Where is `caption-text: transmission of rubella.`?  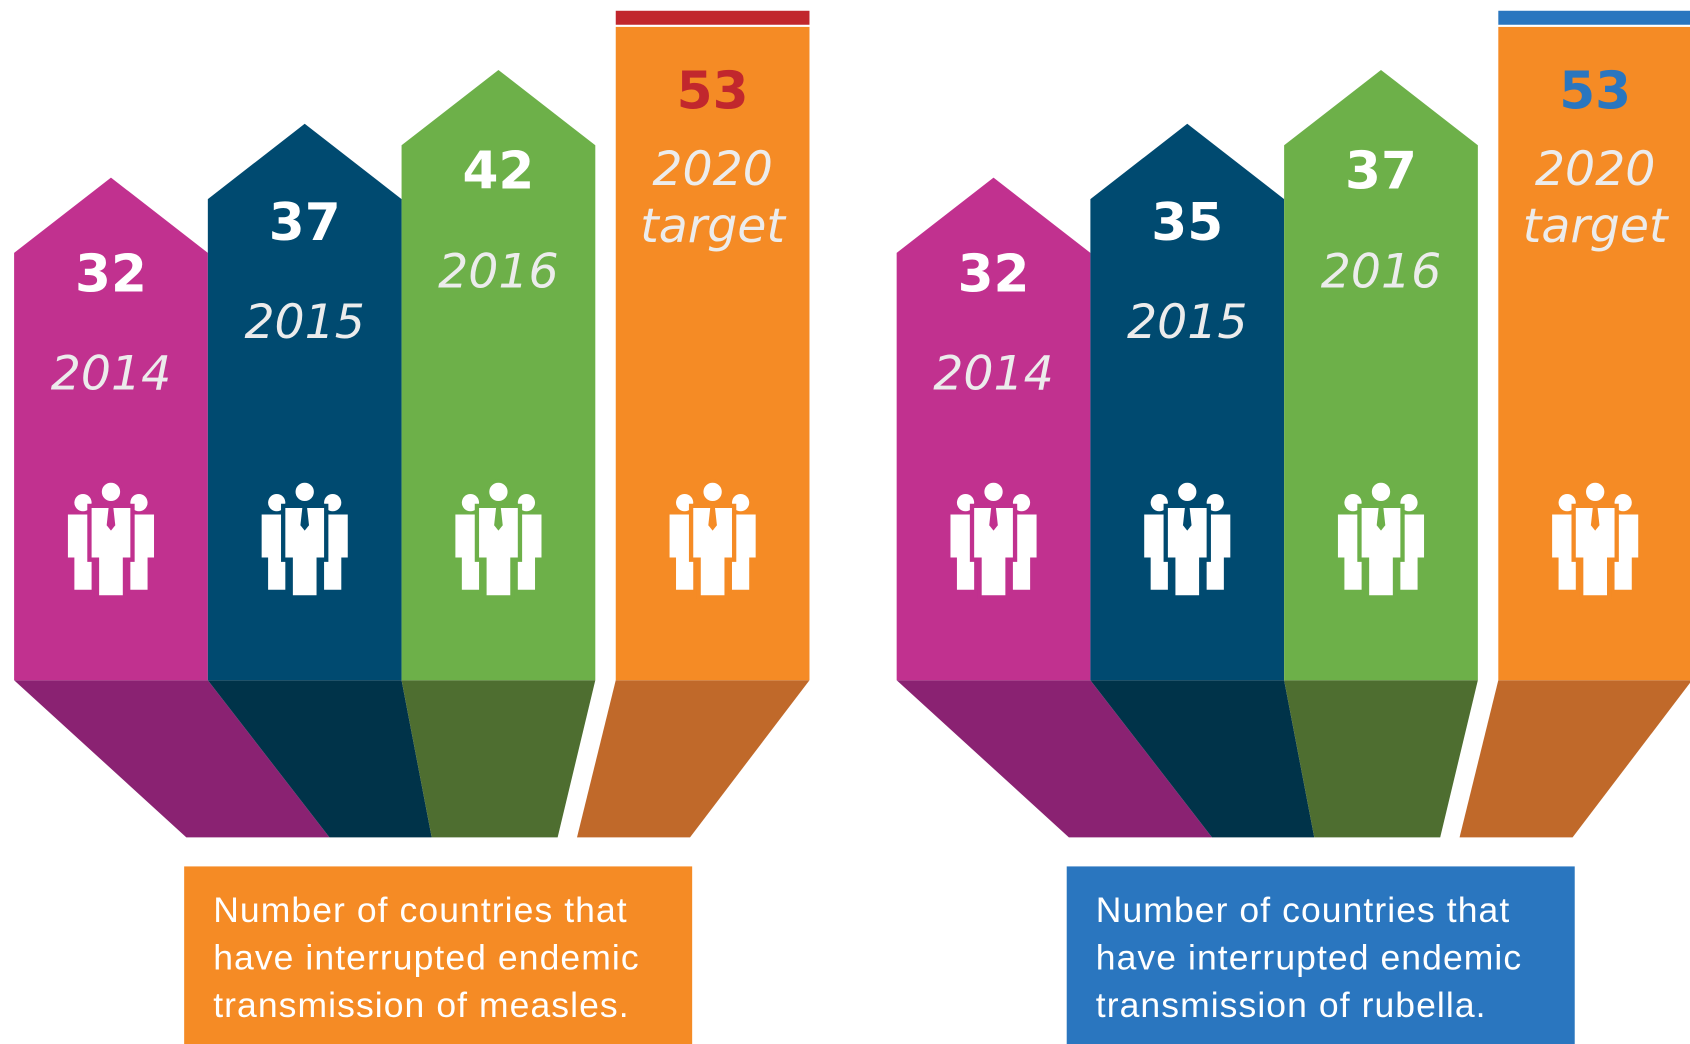 caption-text: transmission of rubella. is located at coordinates (1291, 1005).